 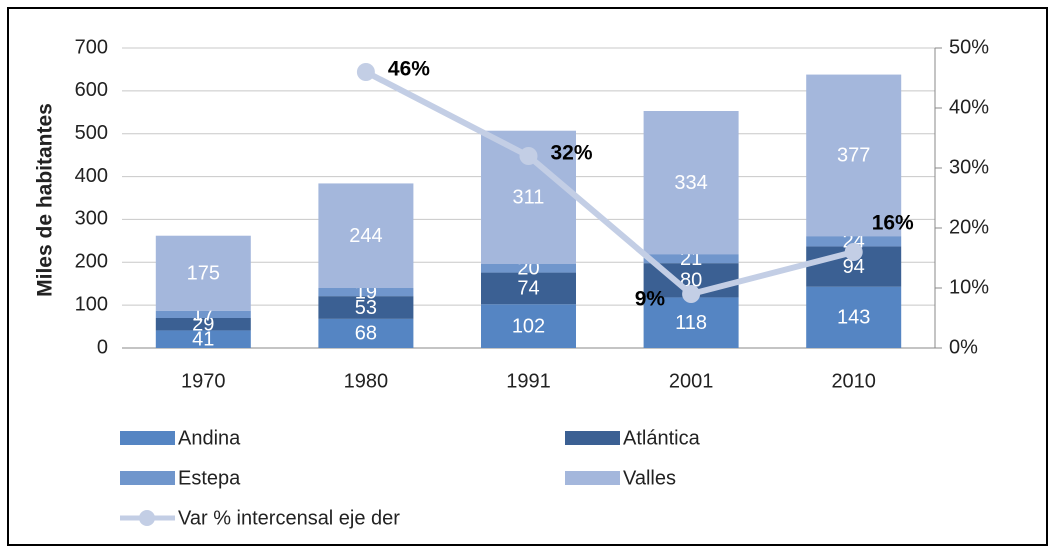 What do you see at coordinates (209, 438) in the screenshot?
I see `legend-label: Andina` at bounding box center [209, 438].